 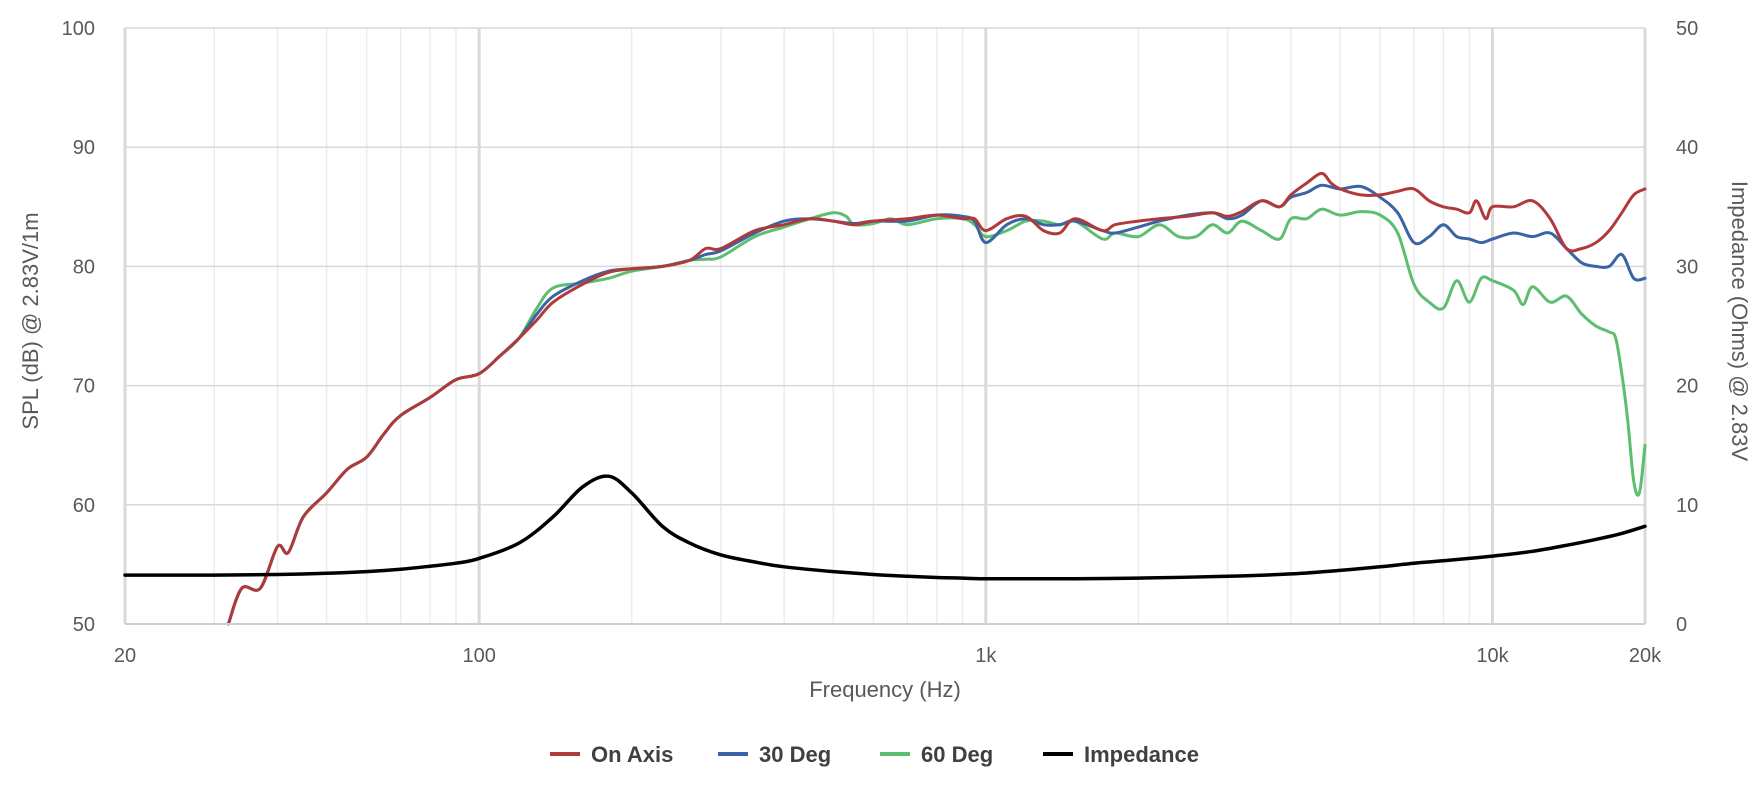 What do you see at coordinates (84, 506) in the screenshot?
I see `y-tick-label: 60` at bounding box center [84, 506].